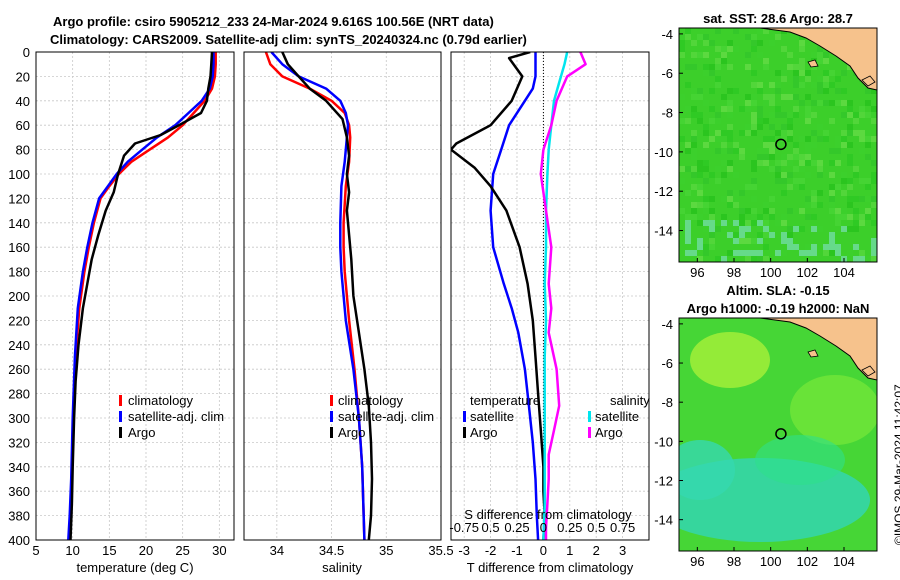 The width and height of the screenshot is (900, 580). I want to click on salinity-diff-tick-label: 0.75, so click(622, 527).